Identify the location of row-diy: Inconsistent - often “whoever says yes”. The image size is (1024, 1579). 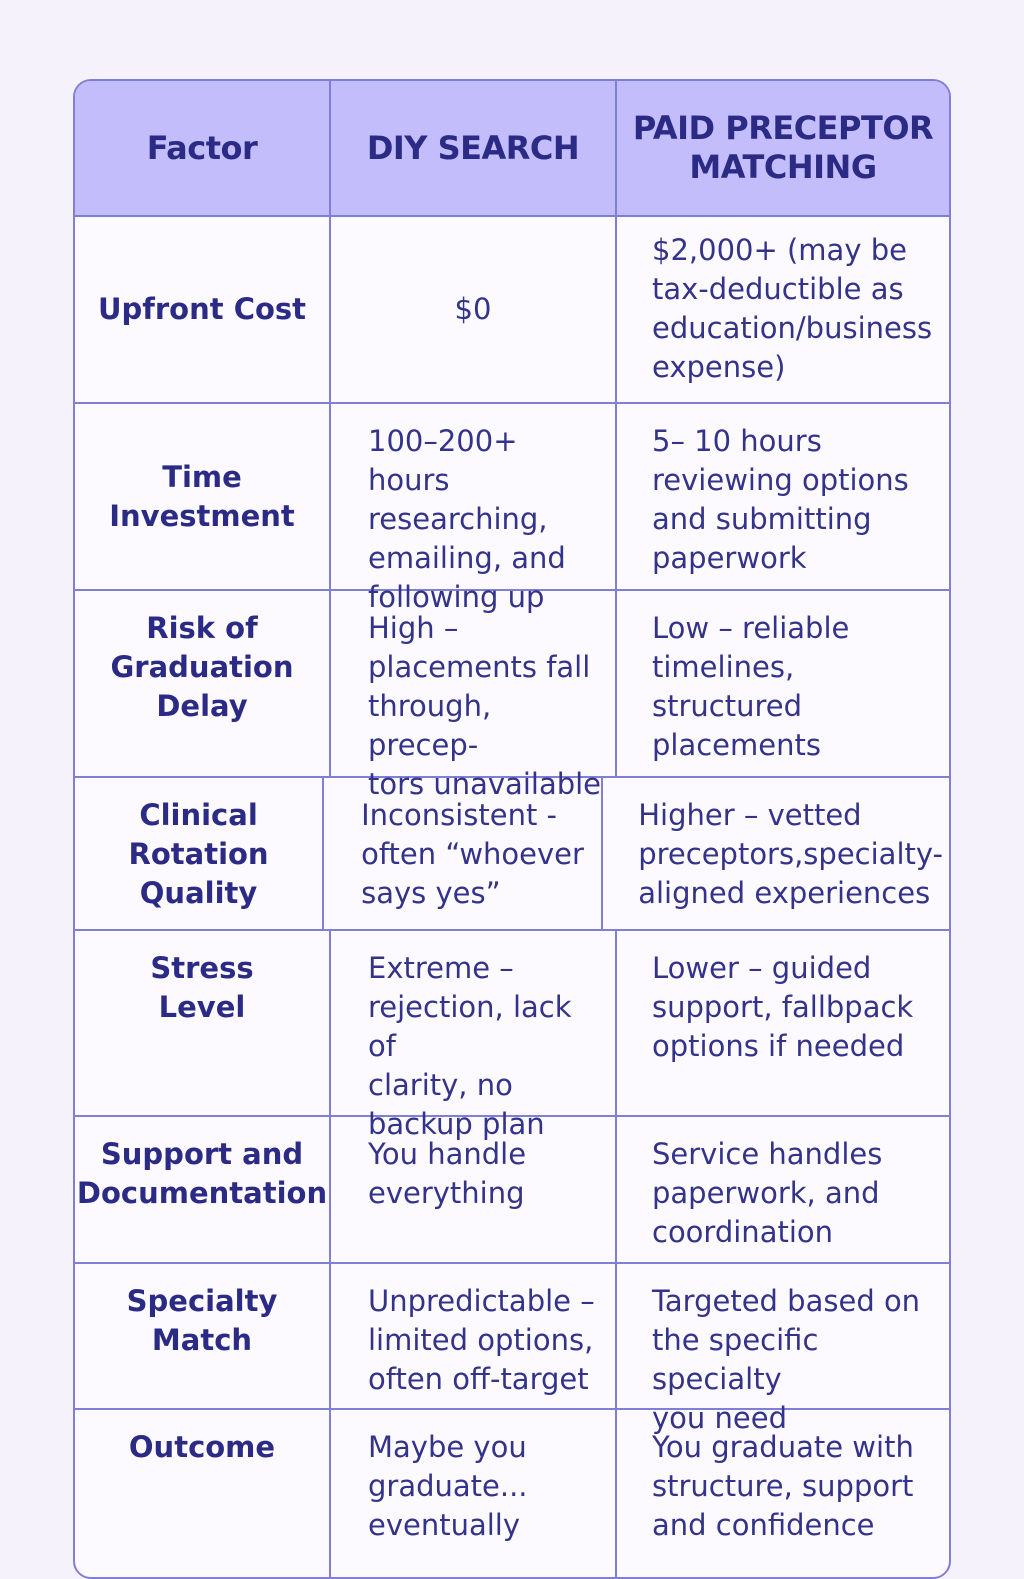
(464, 853).